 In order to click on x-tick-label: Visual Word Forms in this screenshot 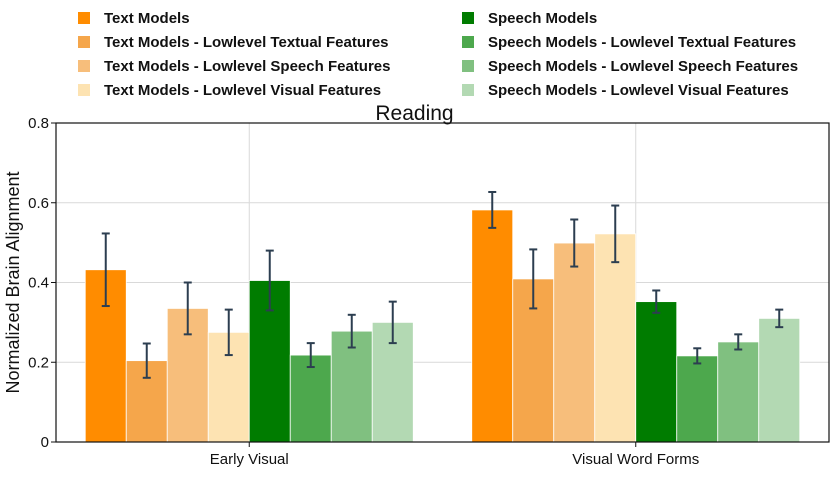, I will do `click(635, 459)`.